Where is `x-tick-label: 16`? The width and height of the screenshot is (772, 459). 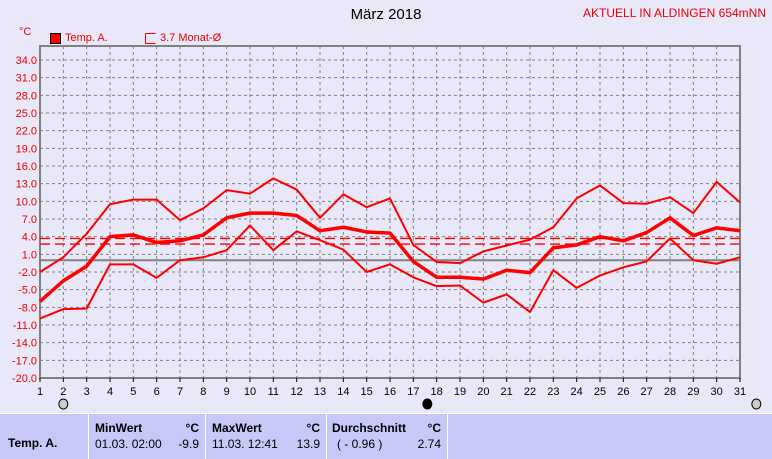
x-tick-label: 16 is located at coordinates (390, 392).